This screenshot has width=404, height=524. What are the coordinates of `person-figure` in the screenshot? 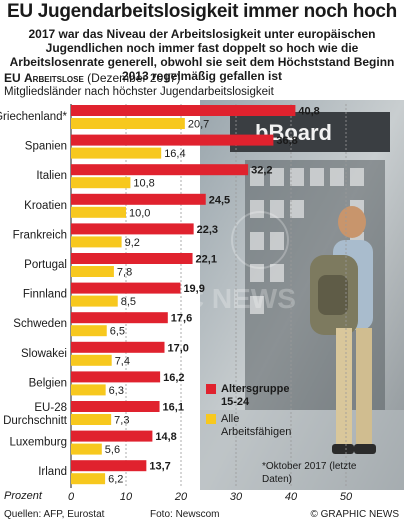 It's located at (343, 330).